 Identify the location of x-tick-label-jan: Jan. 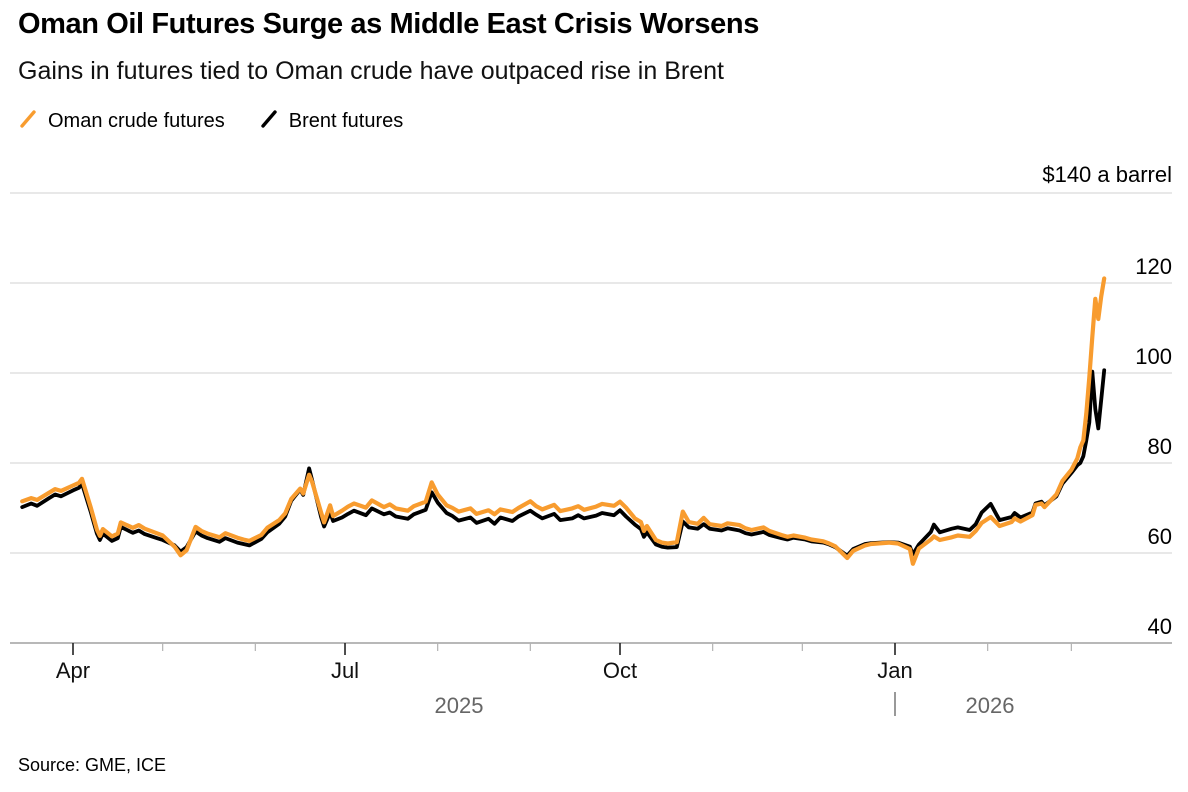
(895, 670).